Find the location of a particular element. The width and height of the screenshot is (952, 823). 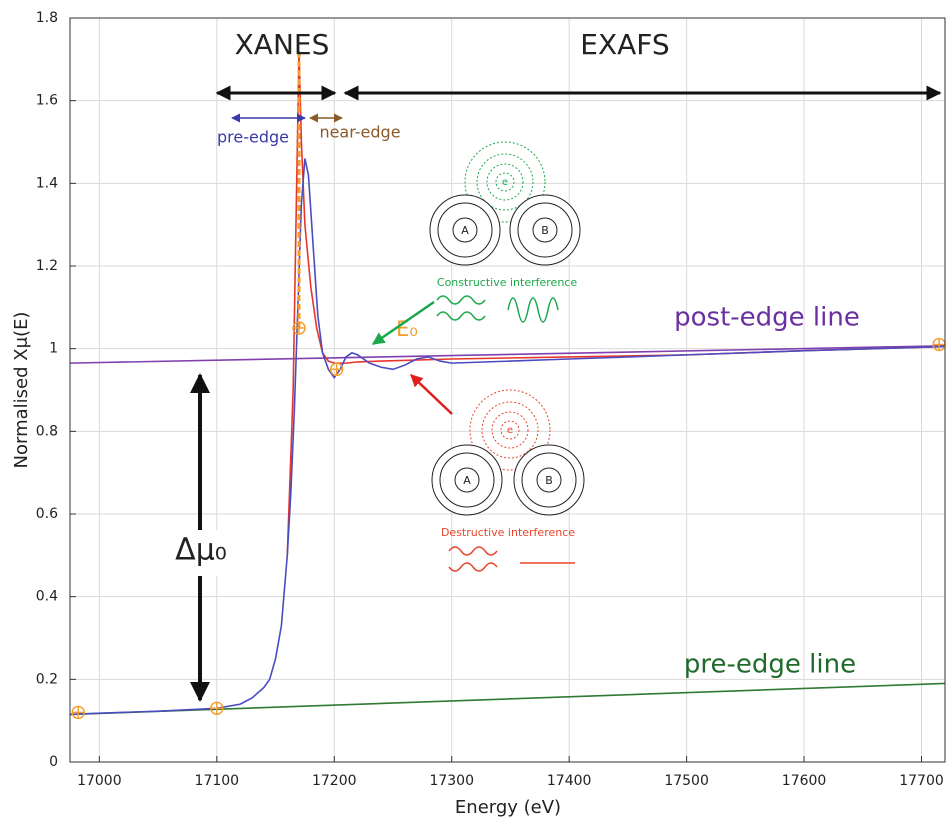

x-tick-label: 17700 is located at coordinates (921, 781).